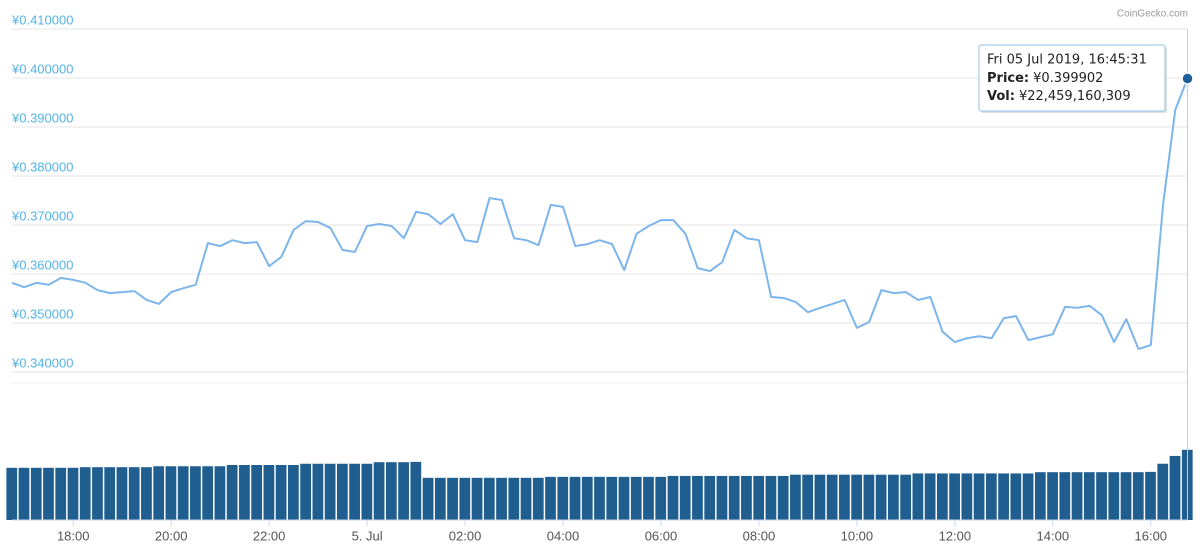  I want to click on tooltip-volume-value: ¥22,459,160,309, so click(1075, 96).